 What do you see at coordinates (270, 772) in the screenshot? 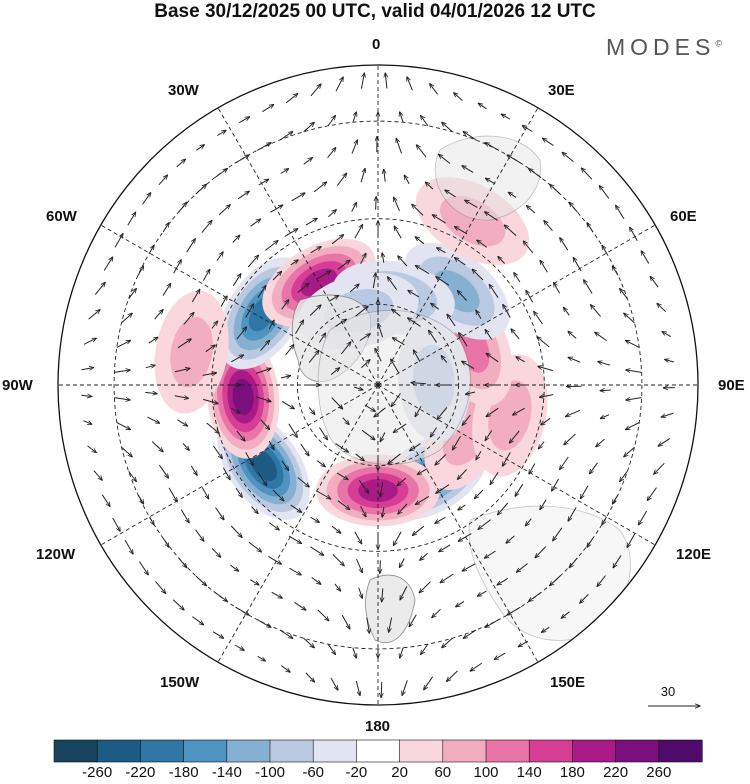
I see `colorbar-tick: -100` at bounding box center [270, 772].